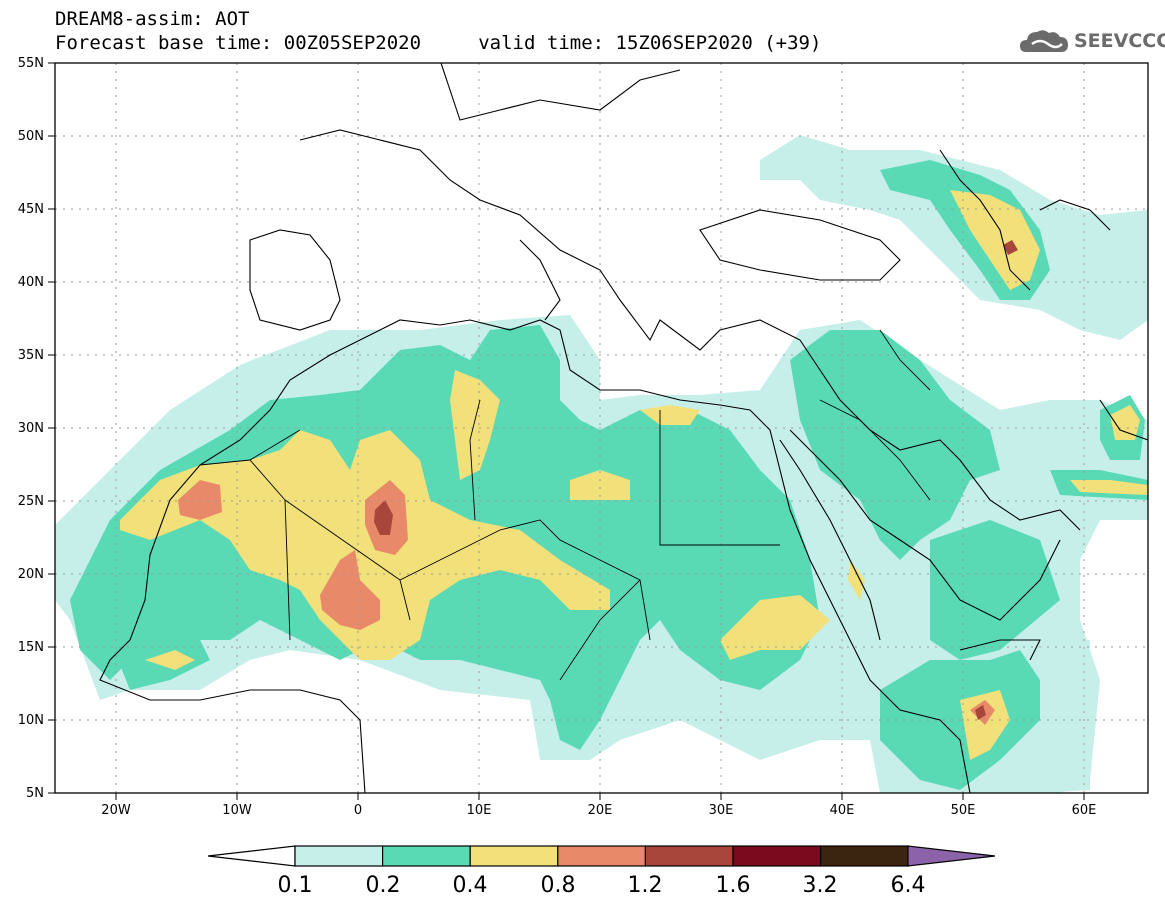 This screenshot has height=905, width=1165. What do you see at coordinates (908, 885) in the screenshot?
I see `legend-label: 6.4` at bounding box center [908, 885].